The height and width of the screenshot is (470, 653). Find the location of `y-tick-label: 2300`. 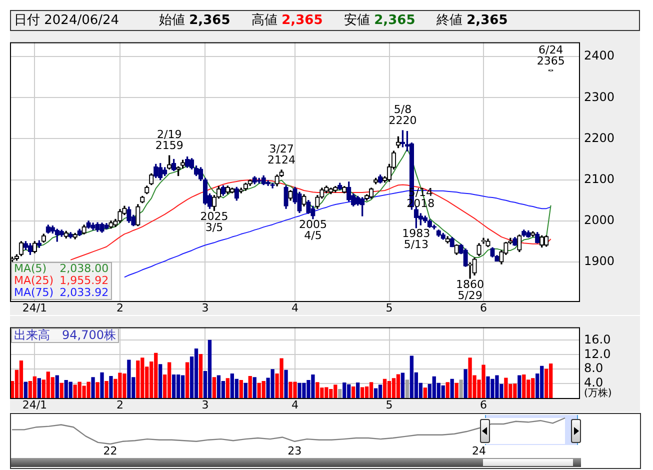

y-tick-label: 2300 is located at coordinates (599, 97).